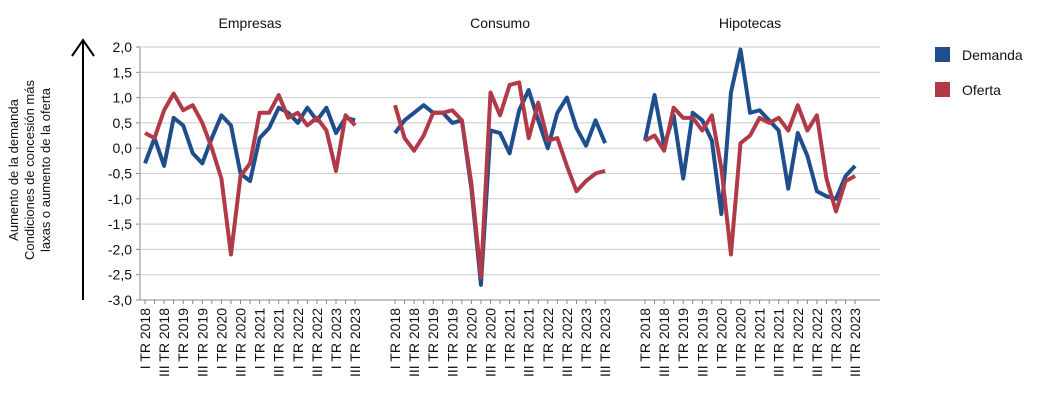  I want to click on legend-label: Oferta, so click(981, 90).